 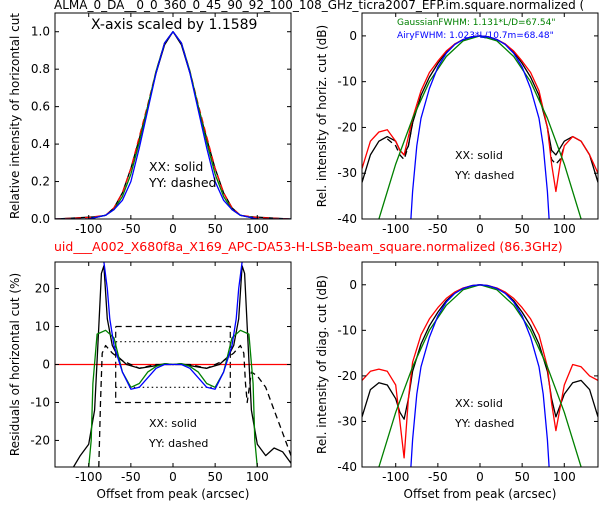 What do you see at coordinates (40, 69) in the screenshot?
I see `y-tick-label: 0.8` at bounding box center [40, 69].